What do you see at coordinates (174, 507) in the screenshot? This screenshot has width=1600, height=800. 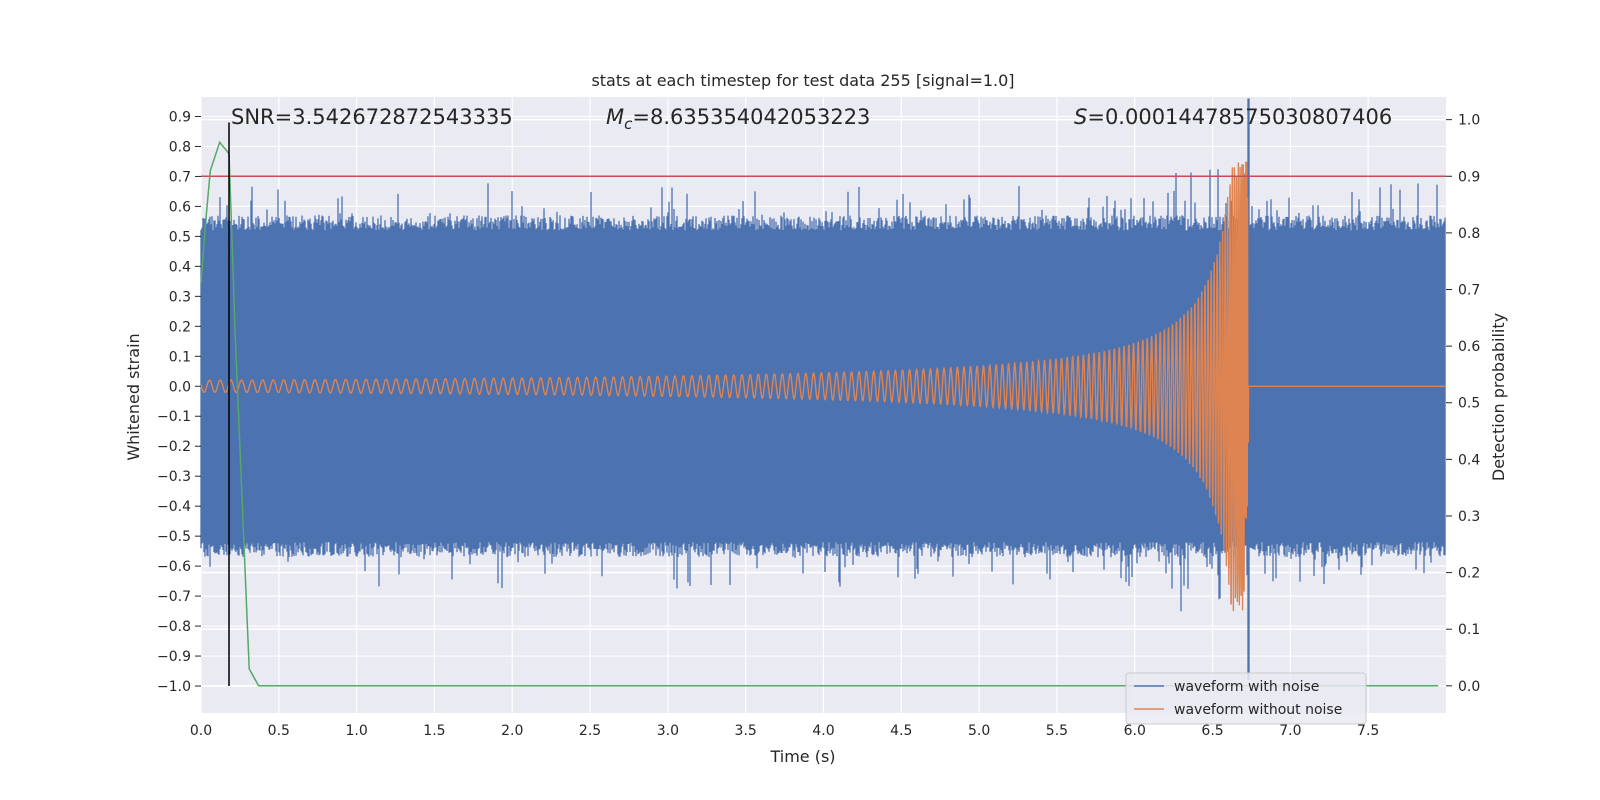 I see `y-tick-label: −0.4` at bounding box center [174, 507].